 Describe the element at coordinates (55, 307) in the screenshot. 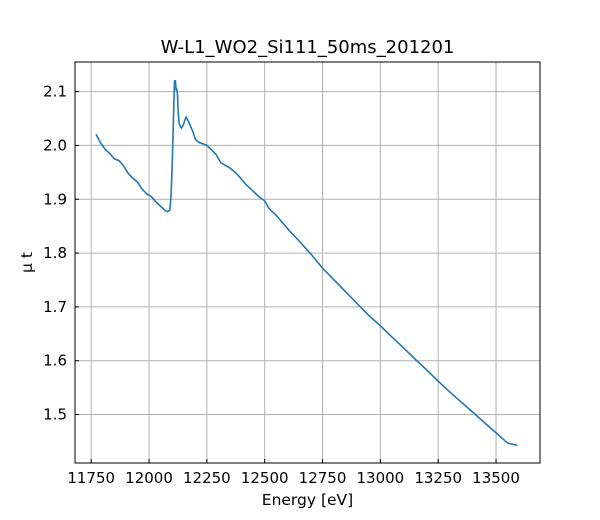

I see `y-tick-label: 1.7` at that location.